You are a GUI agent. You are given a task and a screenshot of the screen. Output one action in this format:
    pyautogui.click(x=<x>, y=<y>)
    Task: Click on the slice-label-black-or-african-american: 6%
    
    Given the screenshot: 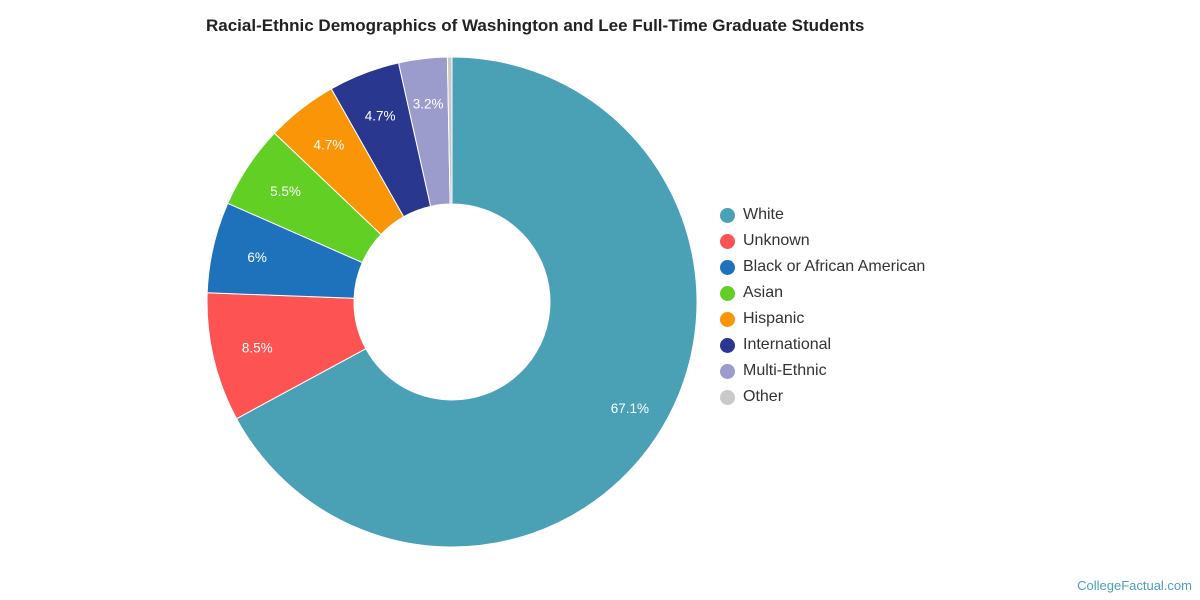 What is the action you would take?
    pyautogui.click(x=257, y=257)
    